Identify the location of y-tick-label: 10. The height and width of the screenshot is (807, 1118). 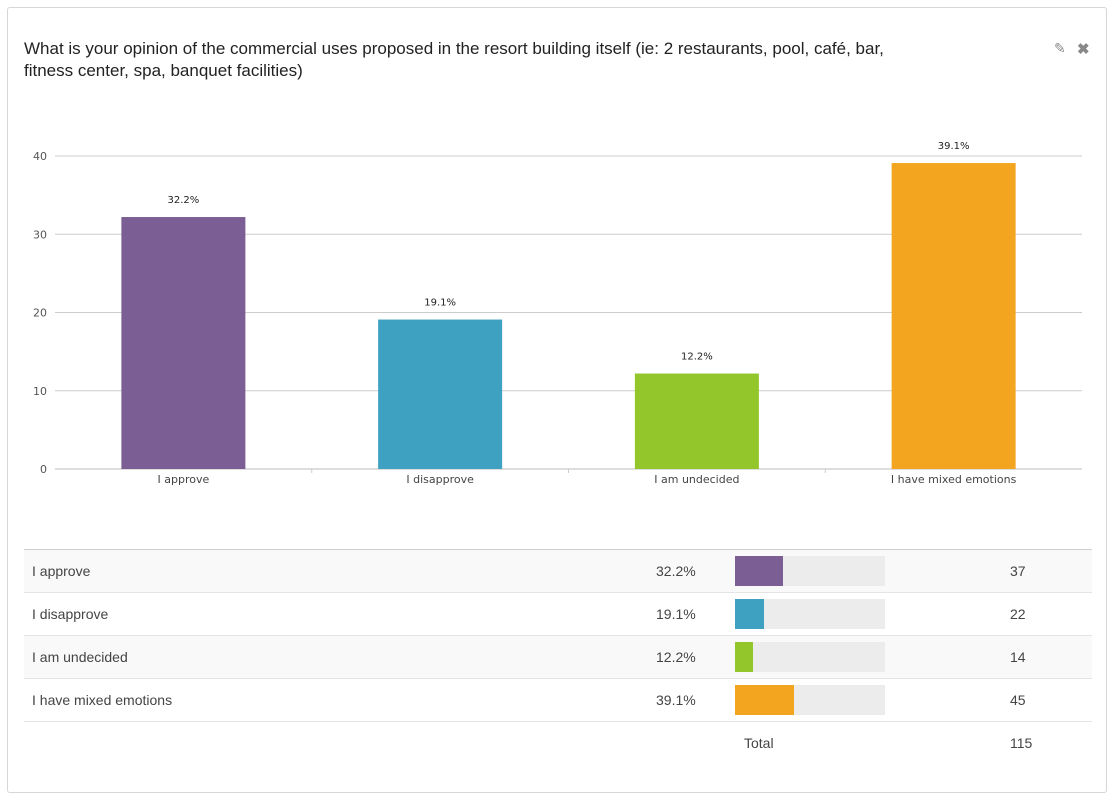
(40, 391).